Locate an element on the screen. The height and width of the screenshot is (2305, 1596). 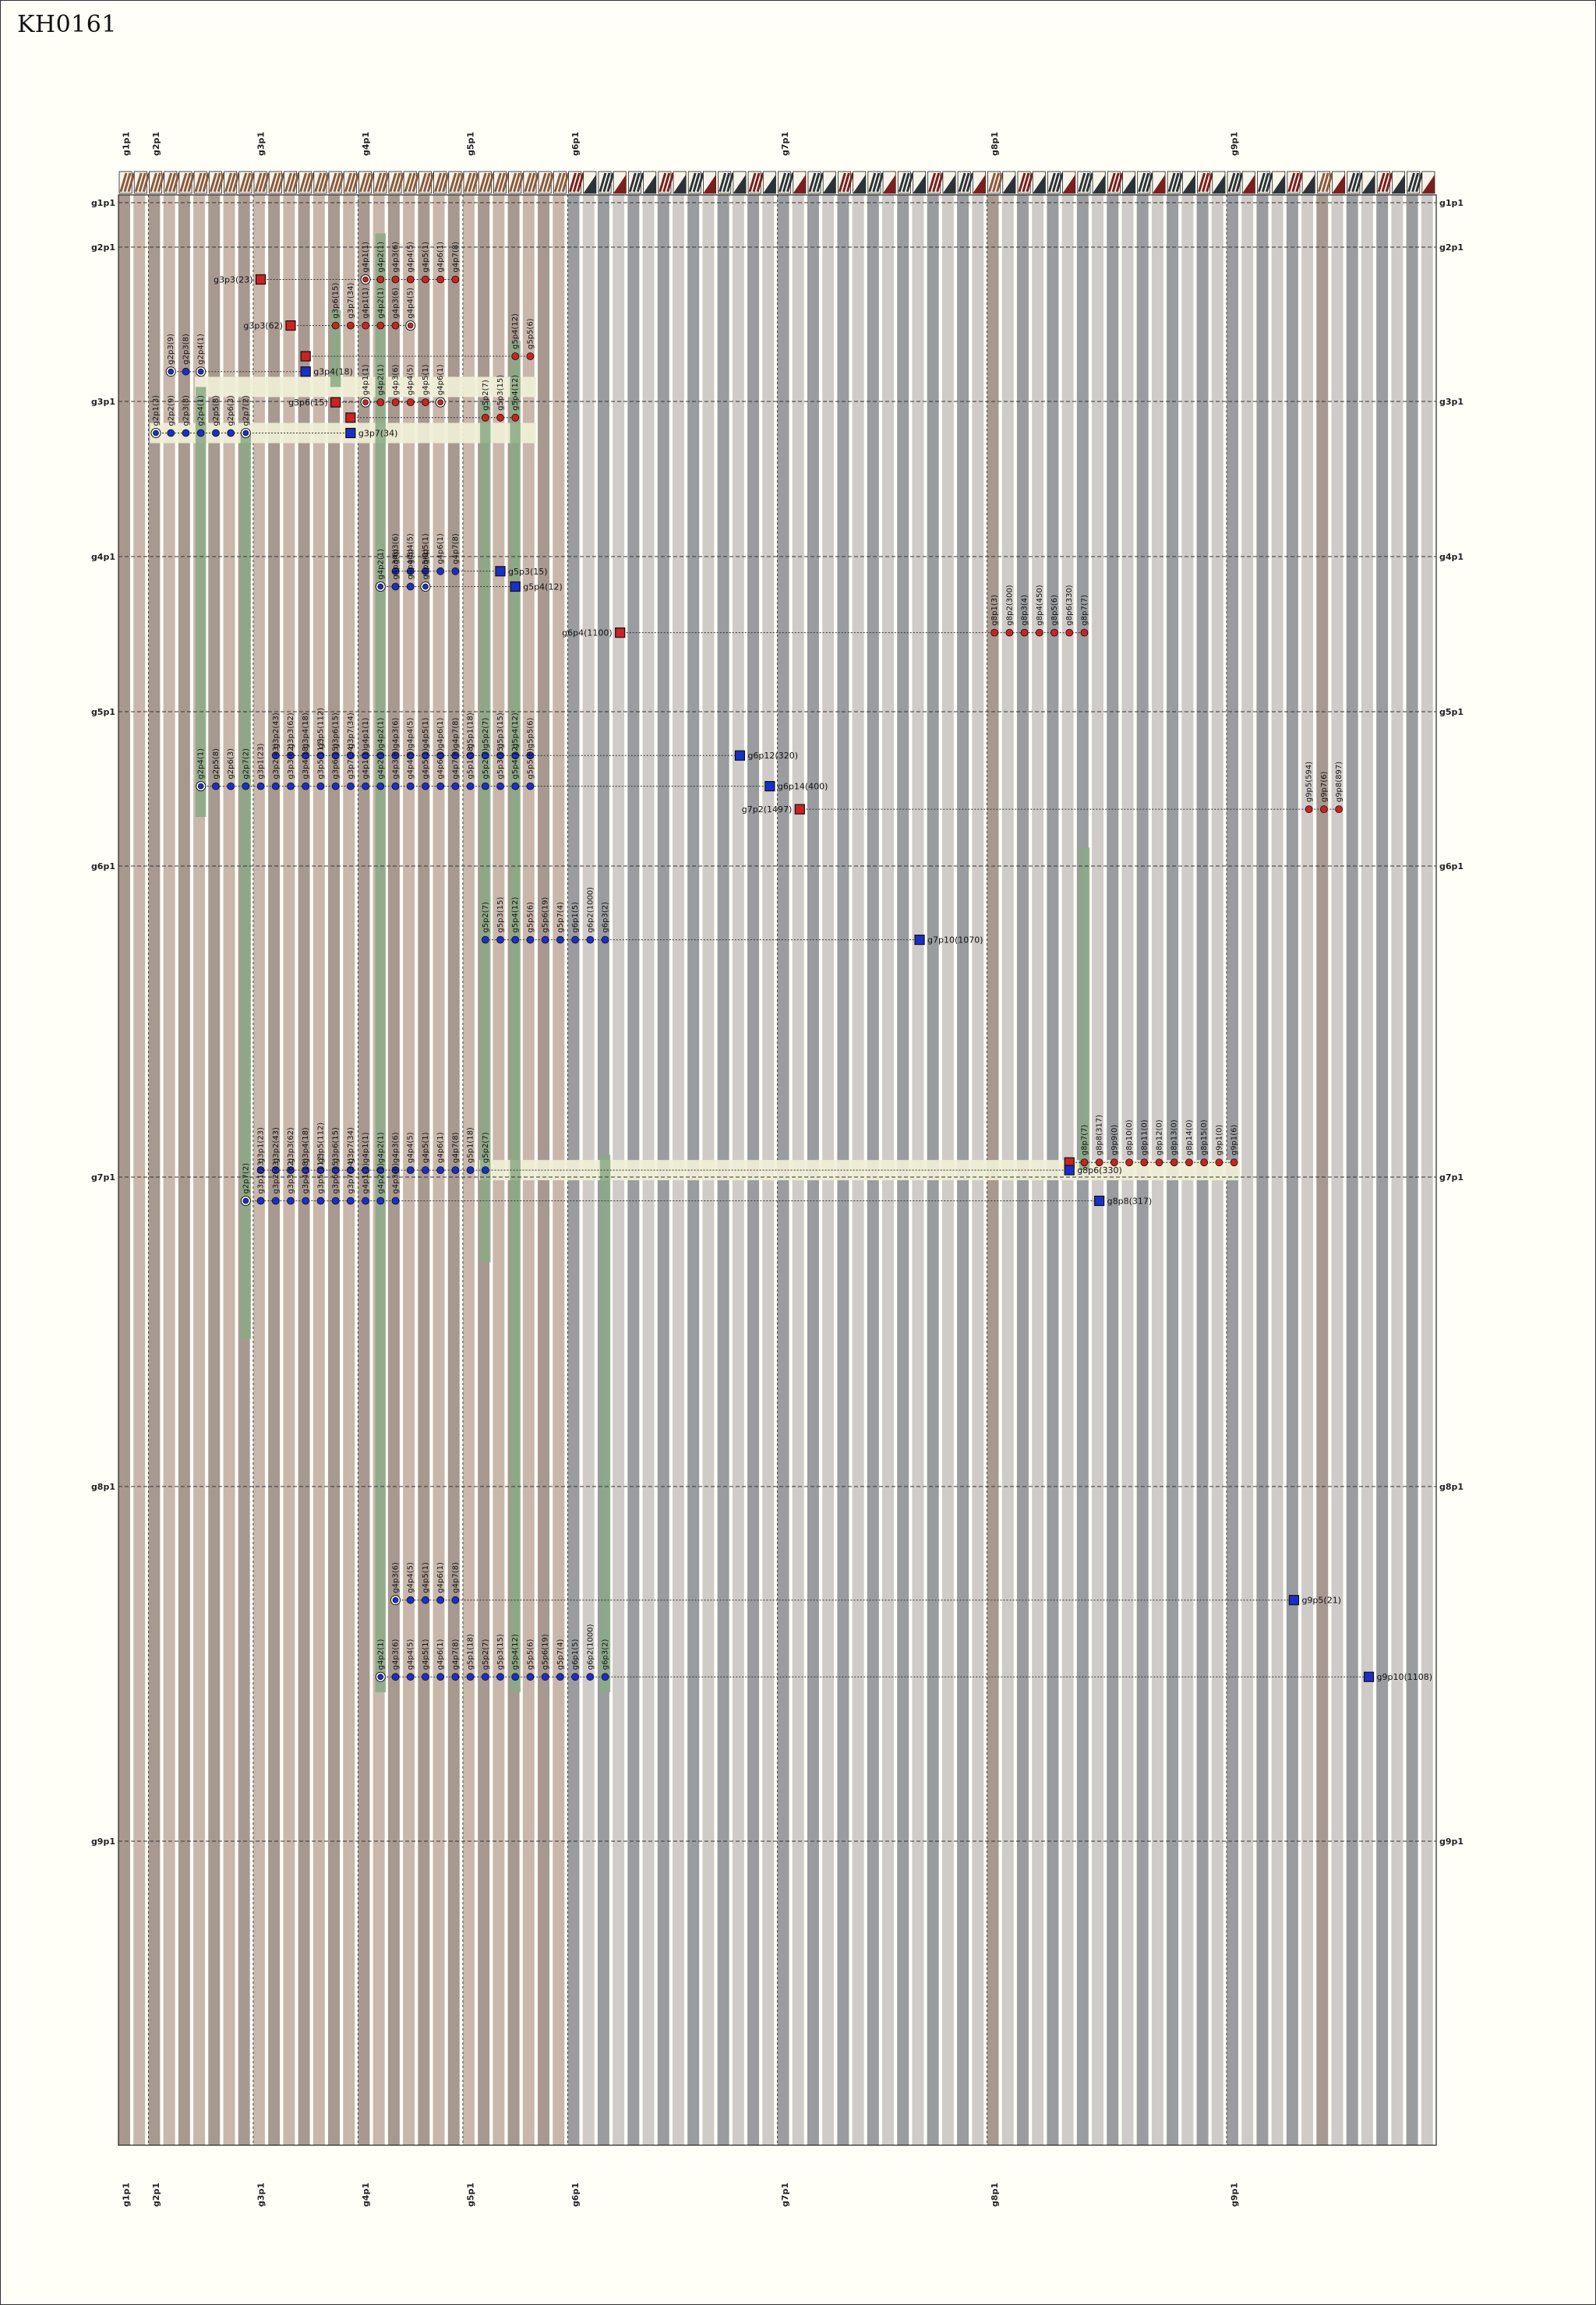
node-label: g4p1(1) is located at coordinates (366, 257).